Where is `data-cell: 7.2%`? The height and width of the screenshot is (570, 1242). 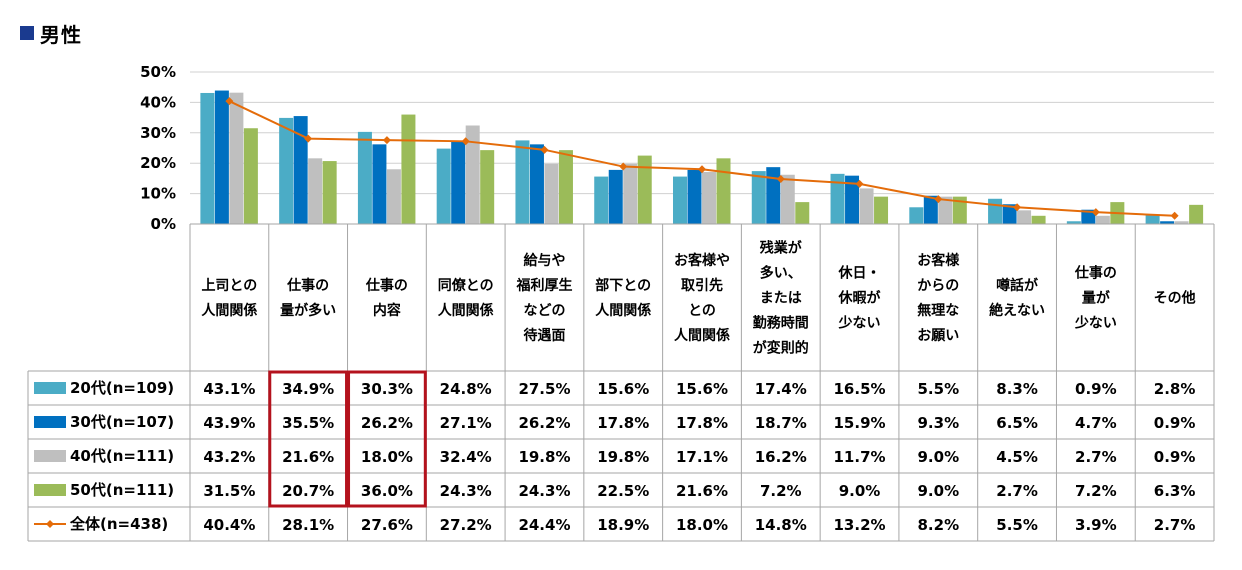 data-cell: 7.2% is located at coordinates (1096, 491).